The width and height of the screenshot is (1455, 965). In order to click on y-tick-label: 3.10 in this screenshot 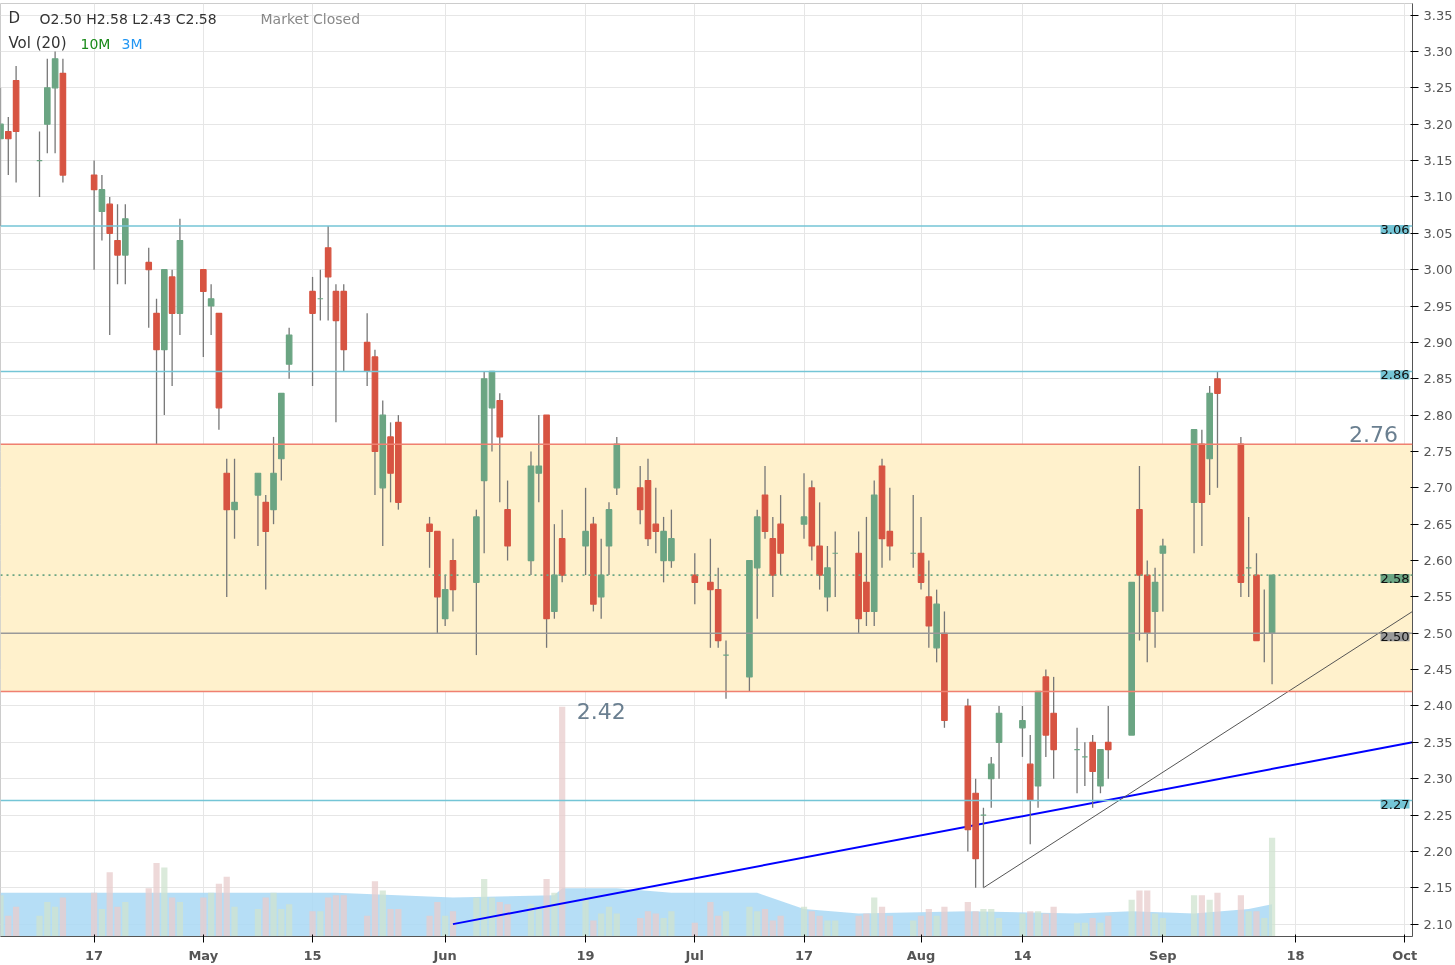, I will do `click(1438, 197)`.